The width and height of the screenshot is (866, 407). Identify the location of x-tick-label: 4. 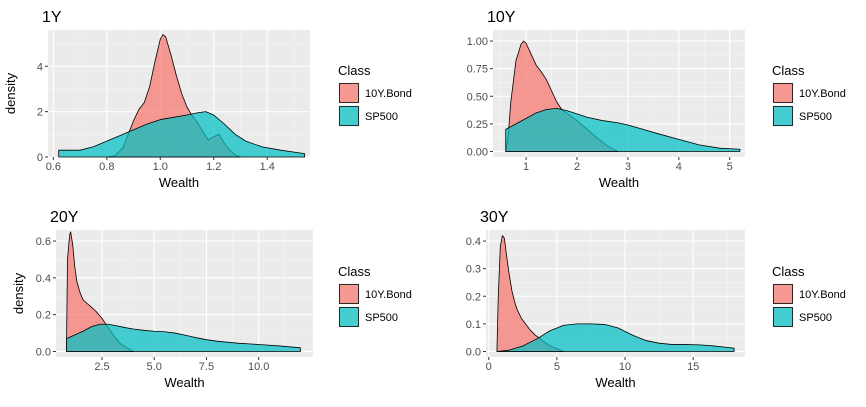
(679, 167).